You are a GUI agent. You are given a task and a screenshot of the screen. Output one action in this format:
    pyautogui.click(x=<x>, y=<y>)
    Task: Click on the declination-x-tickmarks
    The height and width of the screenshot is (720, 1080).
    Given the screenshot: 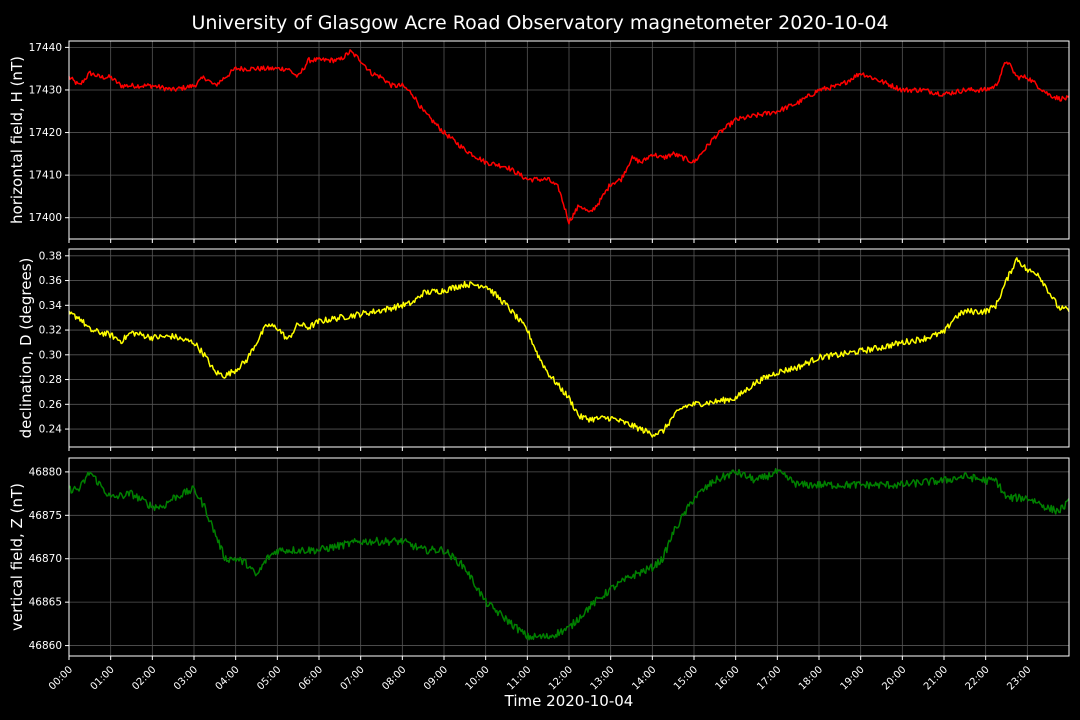 What is the action you would take?
    pyautogui.click(x=548, y=449)
    